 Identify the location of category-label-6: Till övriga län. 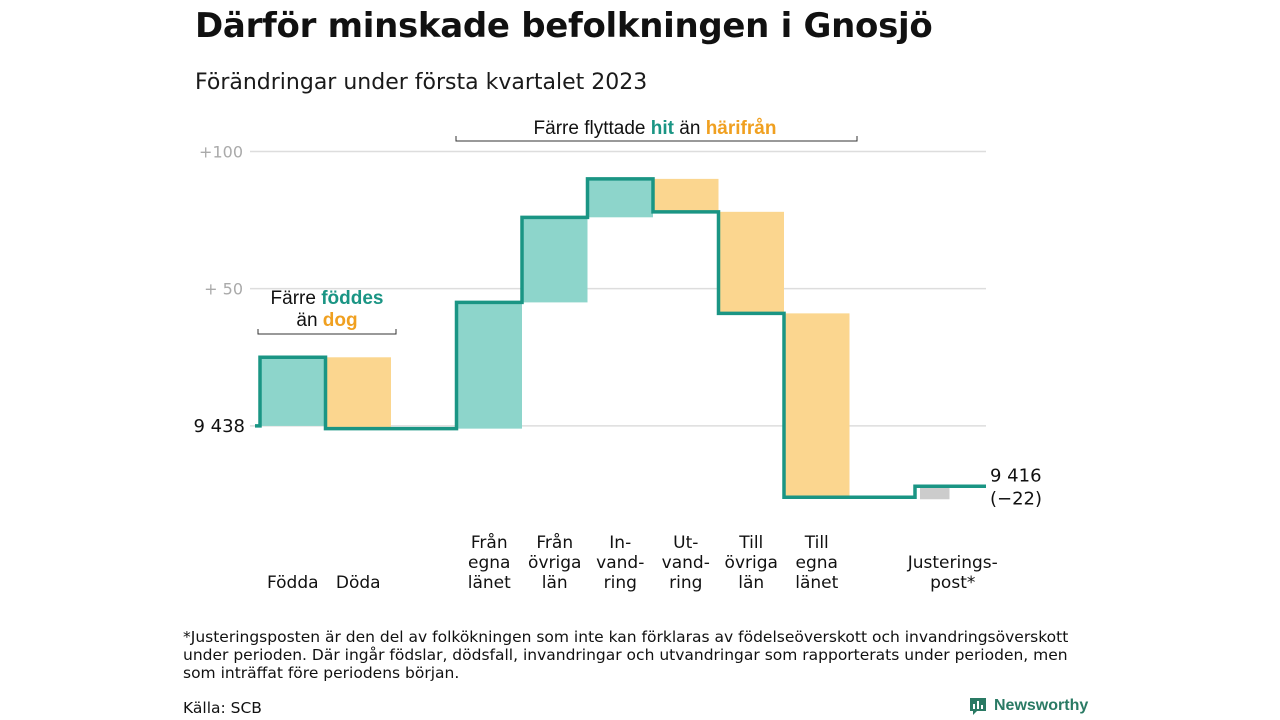
(751, 563).